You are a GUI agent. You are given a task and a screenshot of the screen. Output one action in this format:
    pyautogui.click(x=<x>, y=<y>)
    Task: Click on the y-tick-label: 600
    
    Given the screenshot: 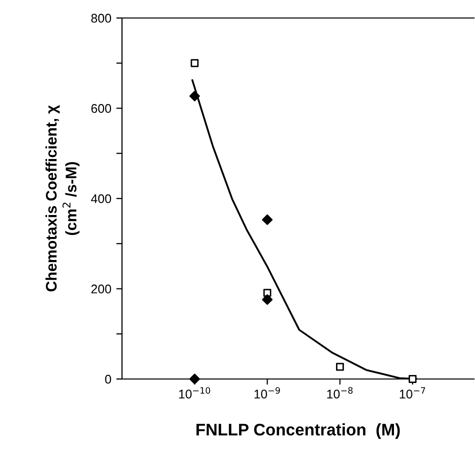 What is the action you would take?
    pyautogui.click(x=101, y=108)
    